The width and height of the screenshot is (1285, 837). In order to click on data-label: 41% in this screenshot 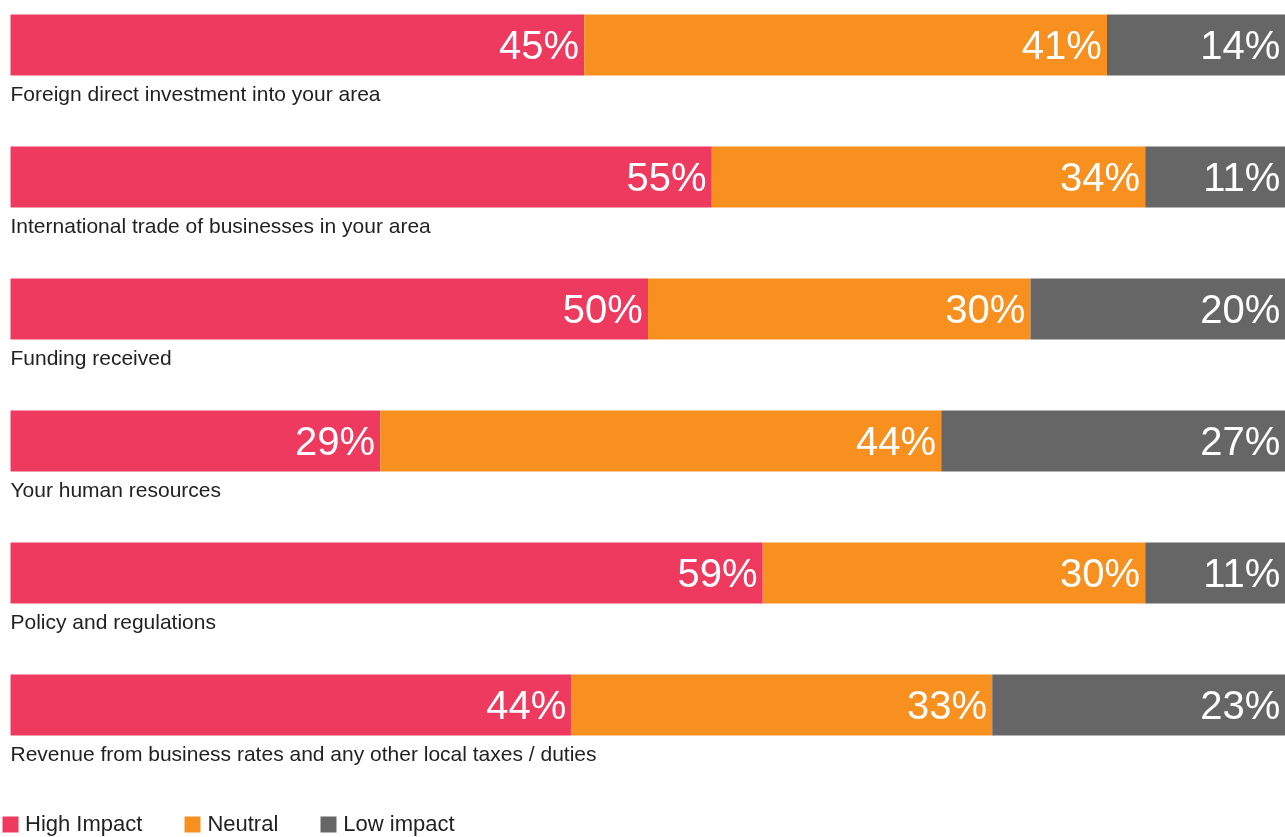, I will do `click(1061, 45)`.